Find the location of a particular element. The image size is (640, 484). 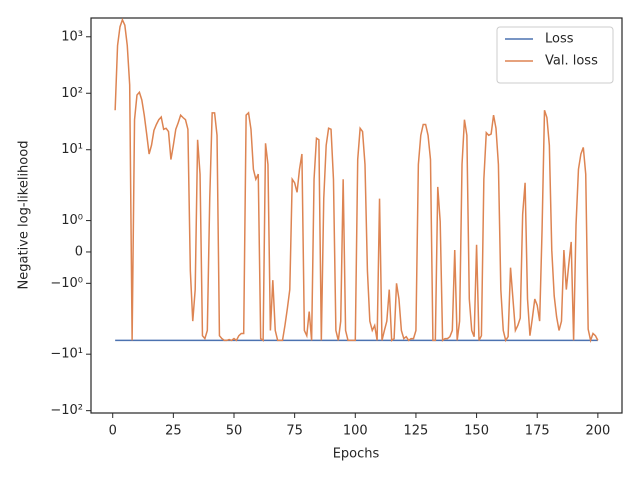

legend-box is located at coordinates (555, 55).